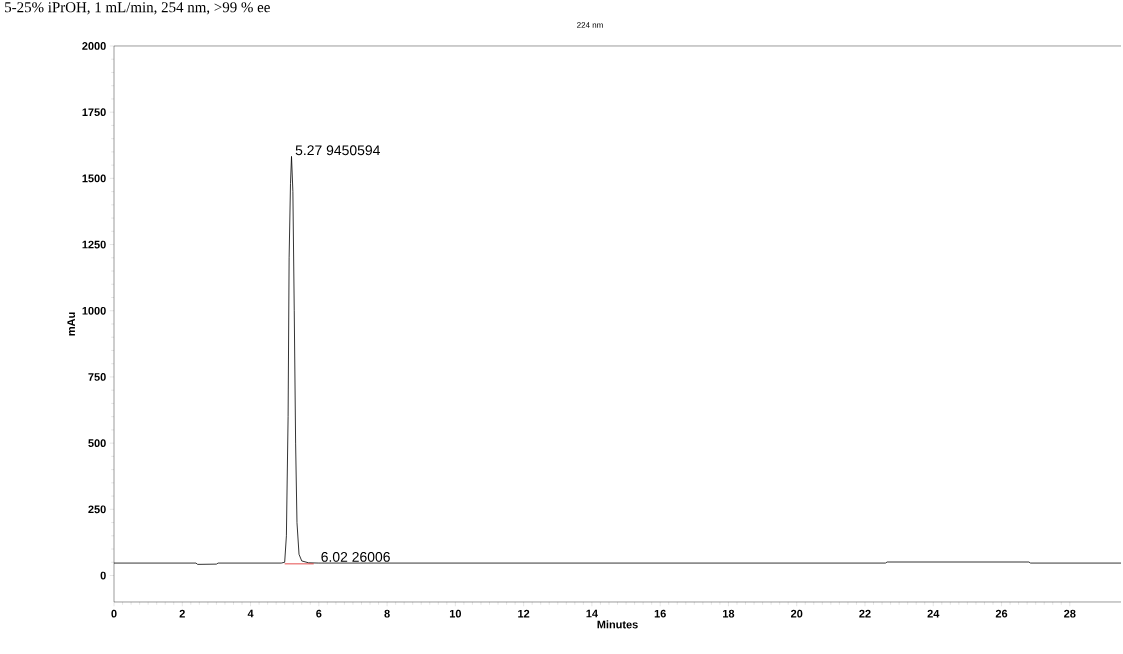 This screenshot has height=654, width=1123. I want to click on chart-title: 5-25% iPrOH, 1 mL/min, 254 nm, >99 % ee, so click(137, 8).